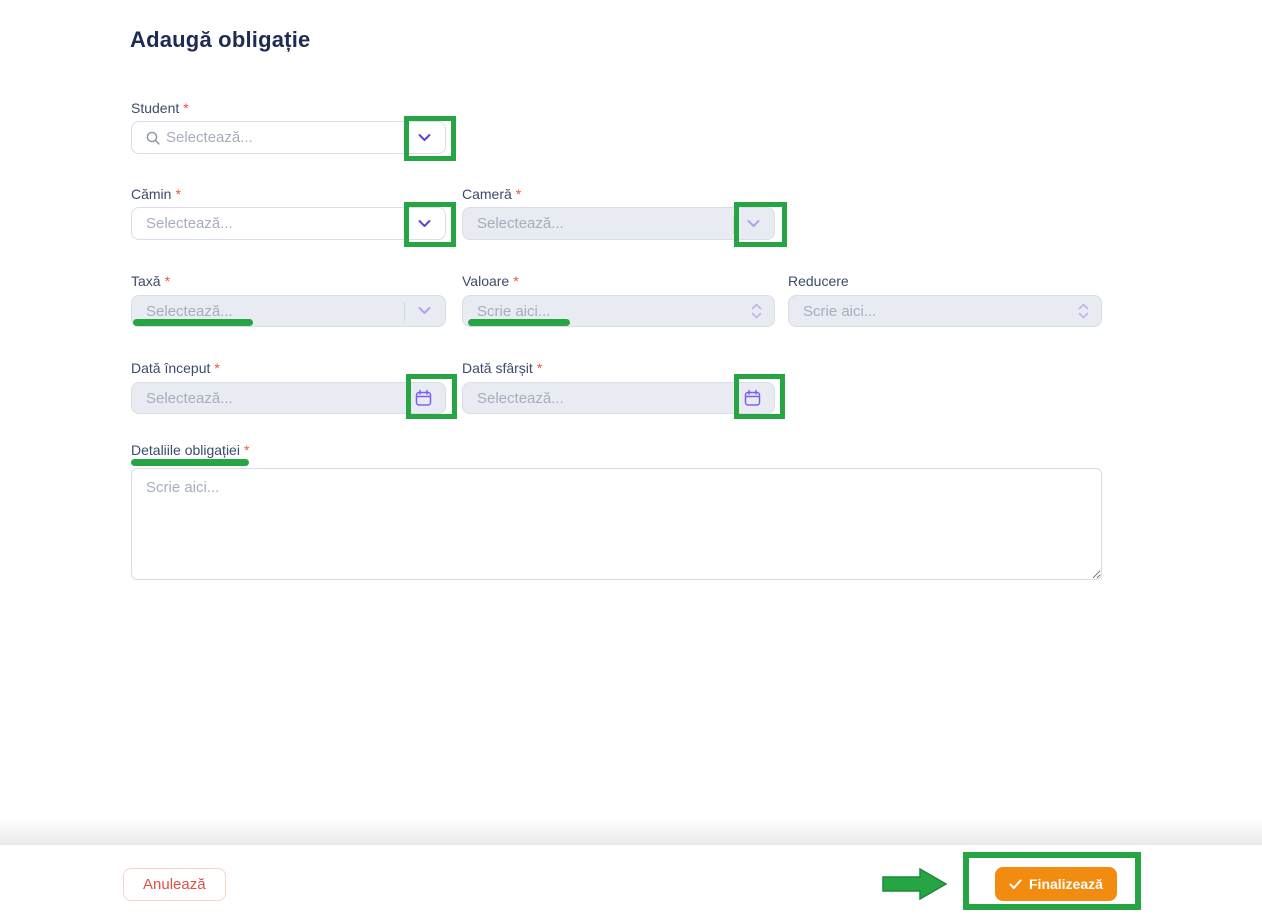 Image resolution: width=1262 pixels, height=924 pixels. Describe the element at coordinates (151, 281) in the screenshot. I see `taxa-label: Taxă *` at that location.